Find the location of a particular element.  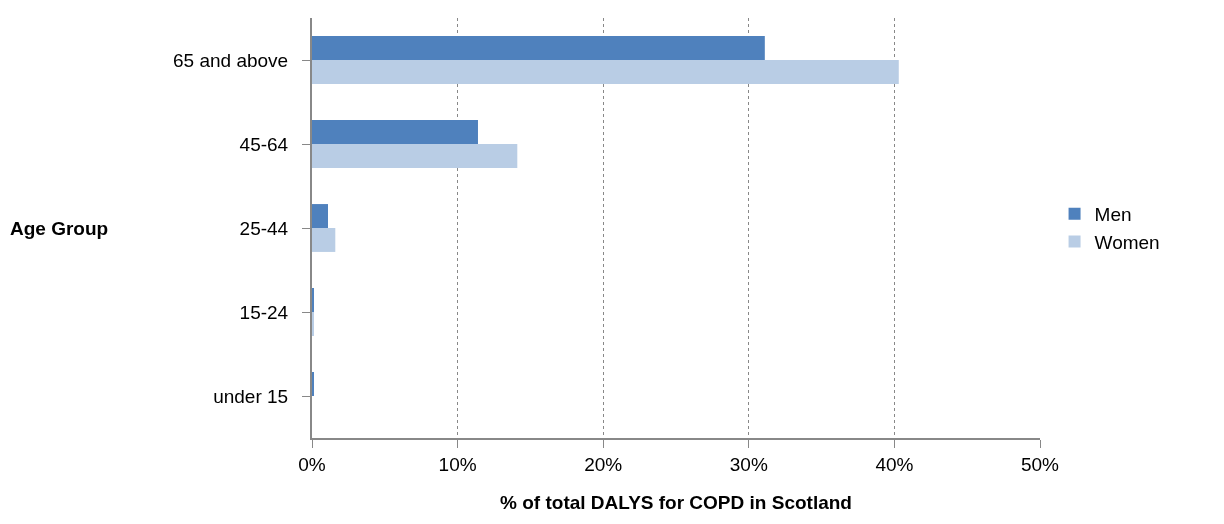

y-axis-title: Age Group is located at coordinates (59, 228).